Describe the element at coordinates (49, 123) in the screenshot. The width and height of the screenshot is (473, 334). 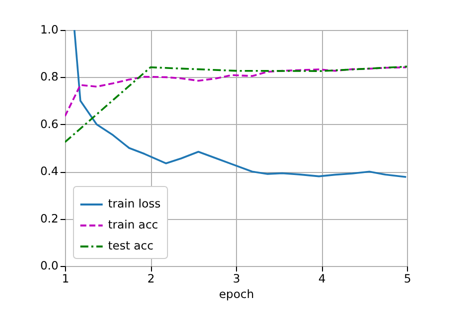
I see `y-tick-label: 0.6` at that location.